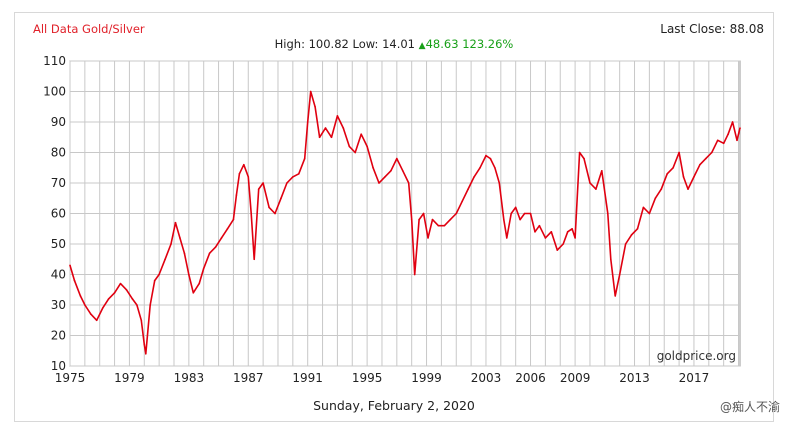 The image size is (788, 437). Describe the element at coordinates (426, 378) in the screenshot. I see `x-tick-label: 1999` at that location.